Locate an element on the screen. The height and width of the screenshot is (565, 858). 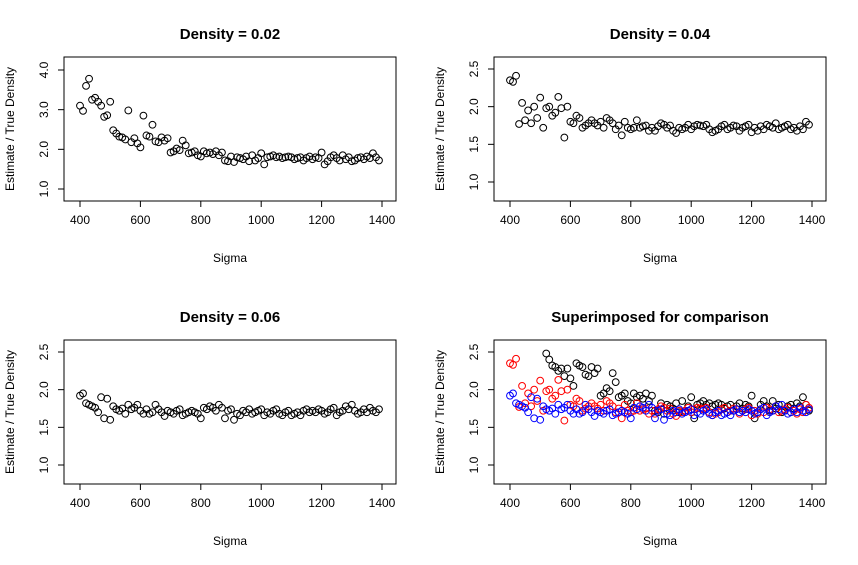
y-tick-label: 2.5 is located at coordinates (44, 351).